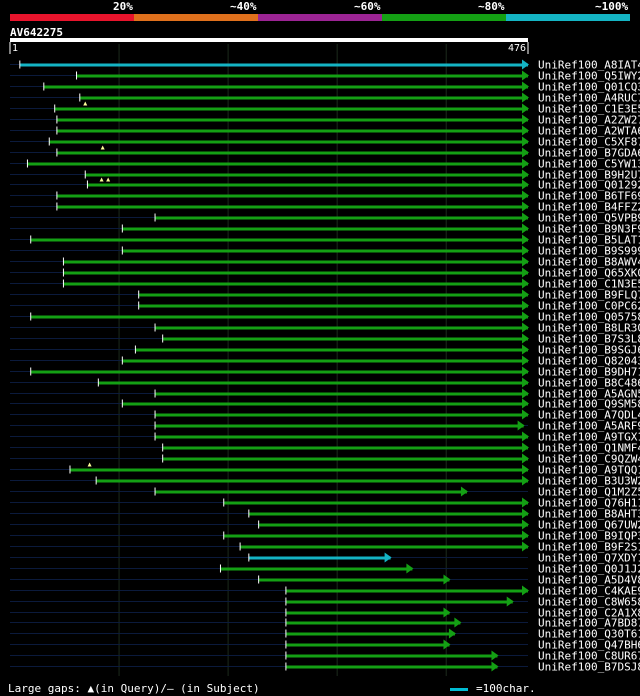 The width and height of the screenshot is (640, 696). I want to click on hit-name: UniRef100_A2WTA6, so click(589, 131).